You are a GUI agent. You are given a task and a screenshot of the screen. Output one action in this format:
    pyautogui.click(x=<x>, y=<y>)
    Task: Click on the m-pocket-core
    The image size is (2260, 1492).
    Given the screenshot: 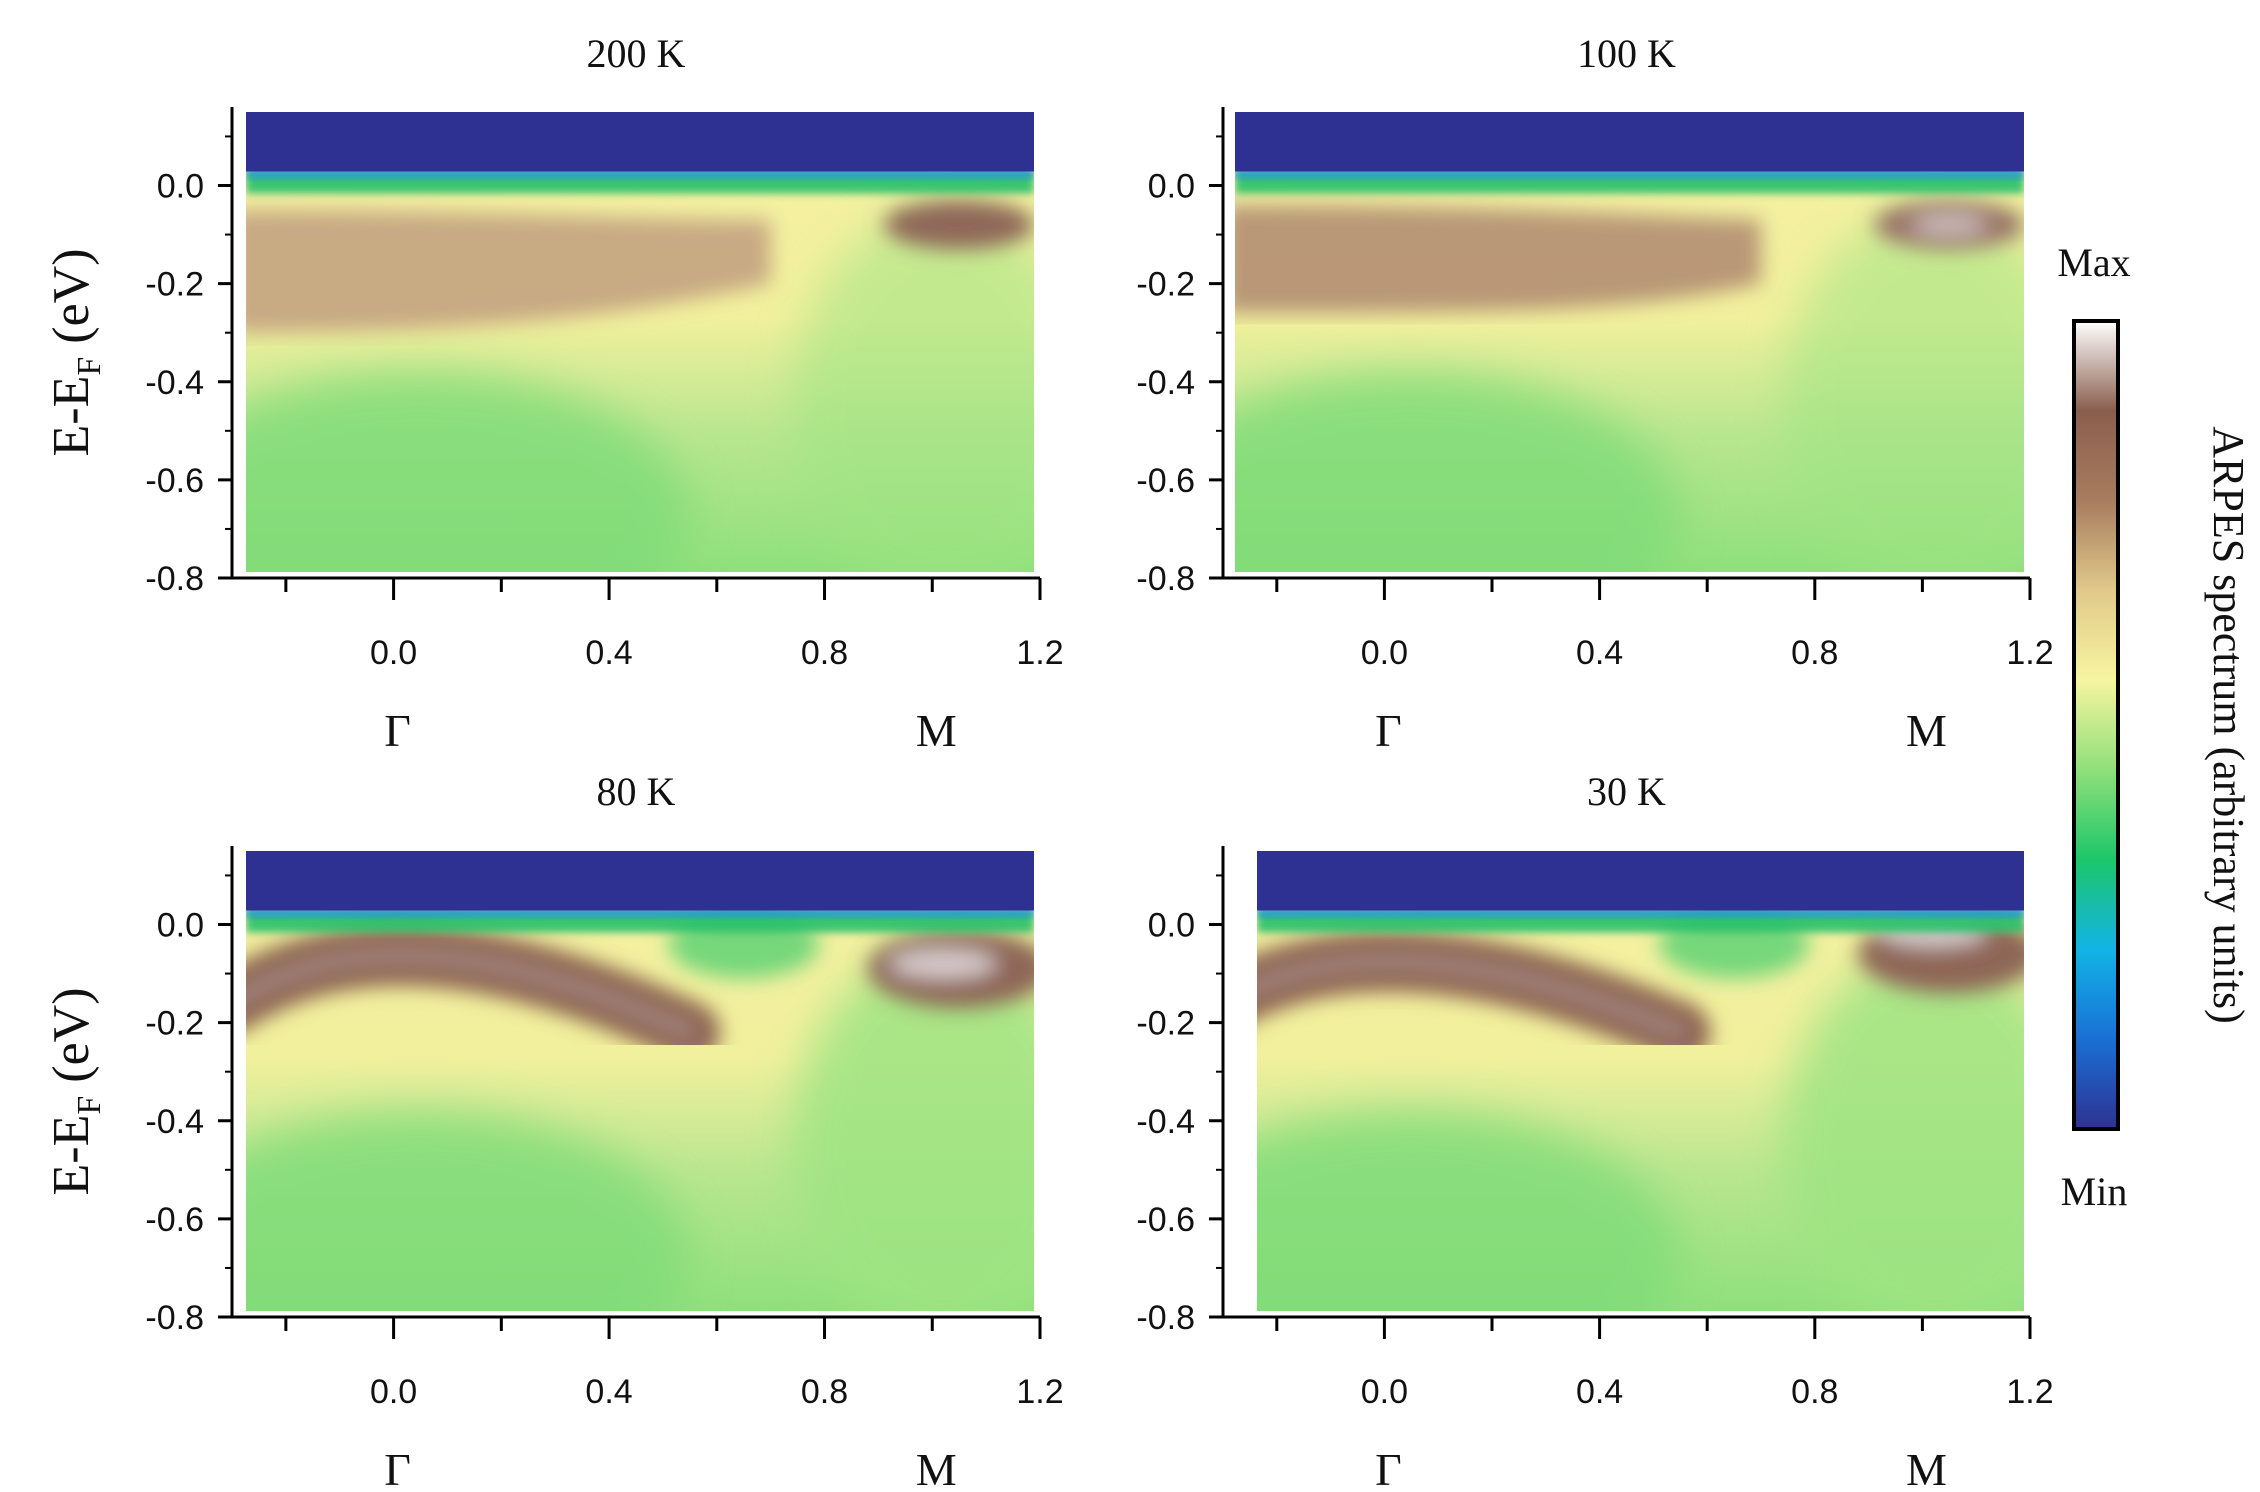 What is the action you would take?
    pyautogui.click(x=1949, y=224)
    